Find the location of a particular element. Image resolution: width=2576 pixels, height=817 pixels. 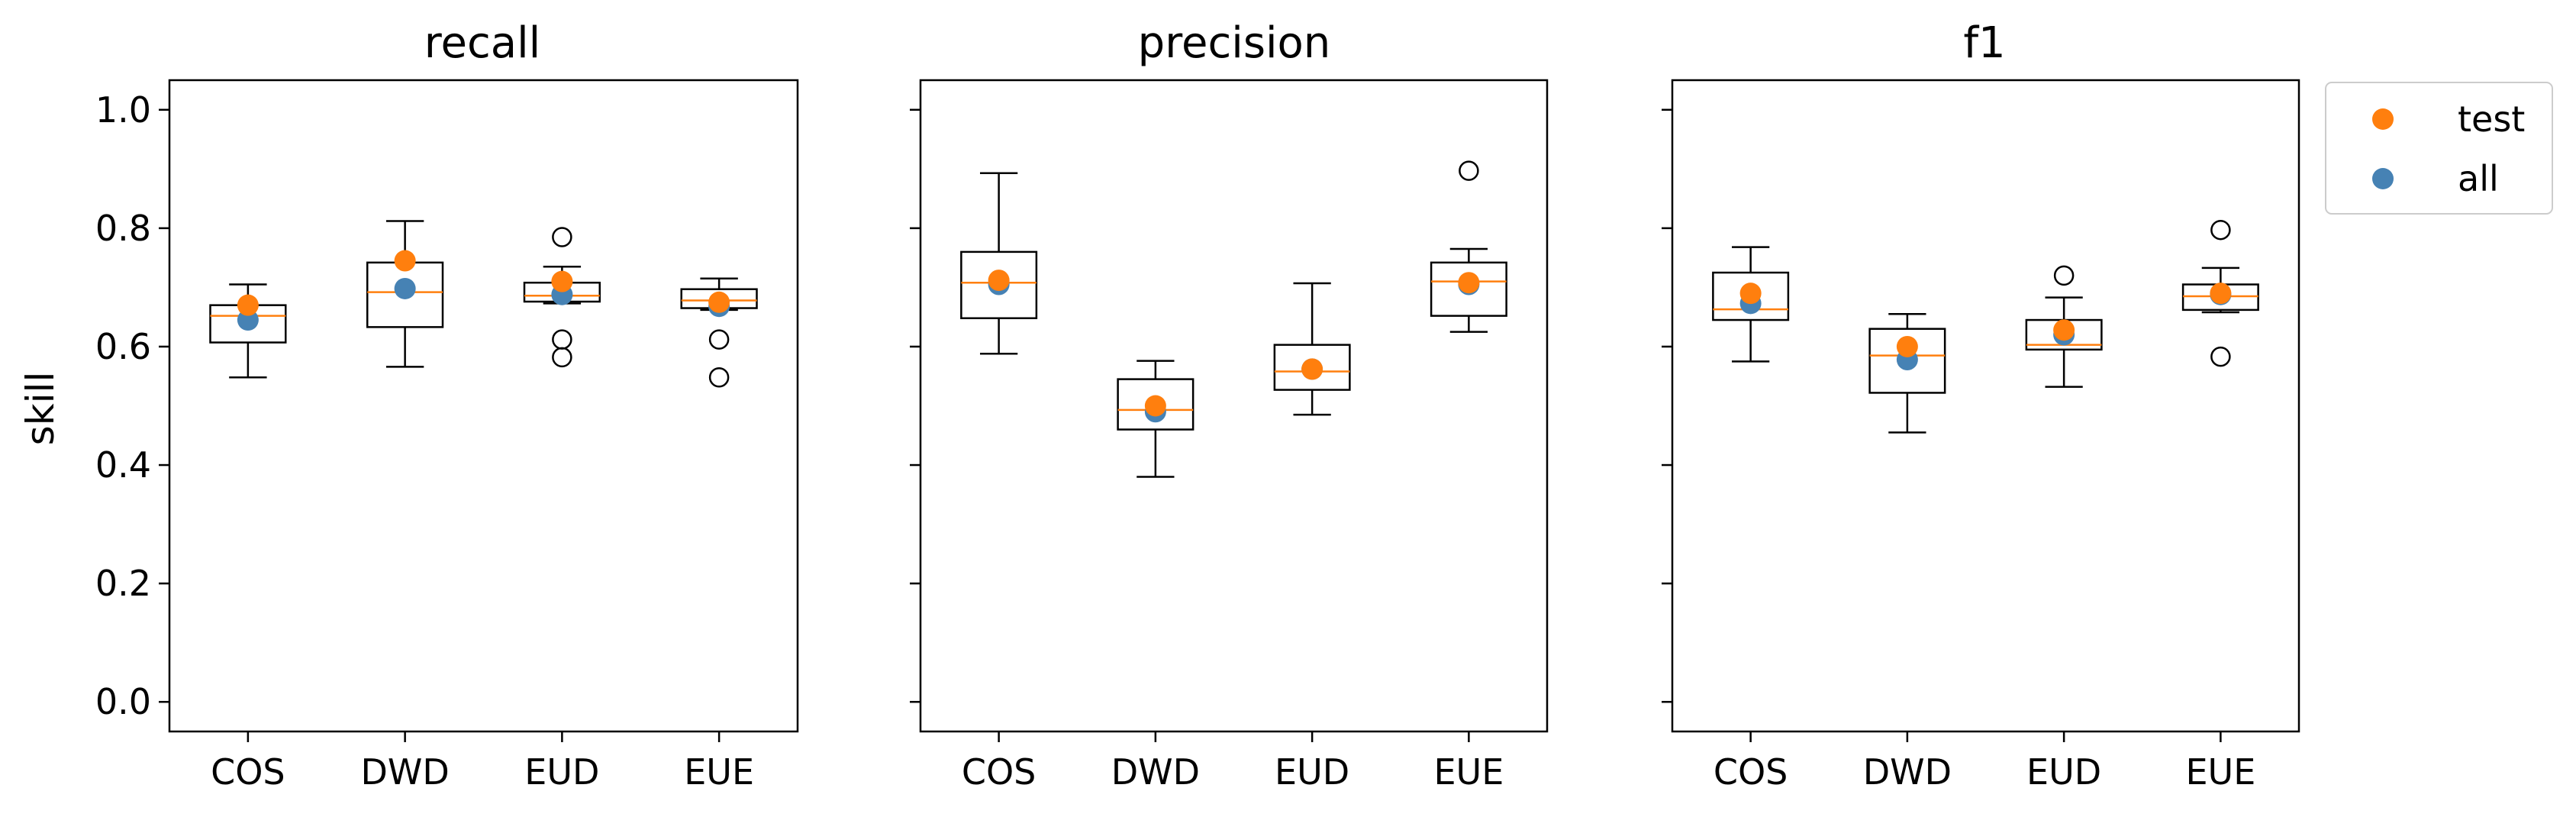

legend-marker-all is located at coordinates (2383, 178).